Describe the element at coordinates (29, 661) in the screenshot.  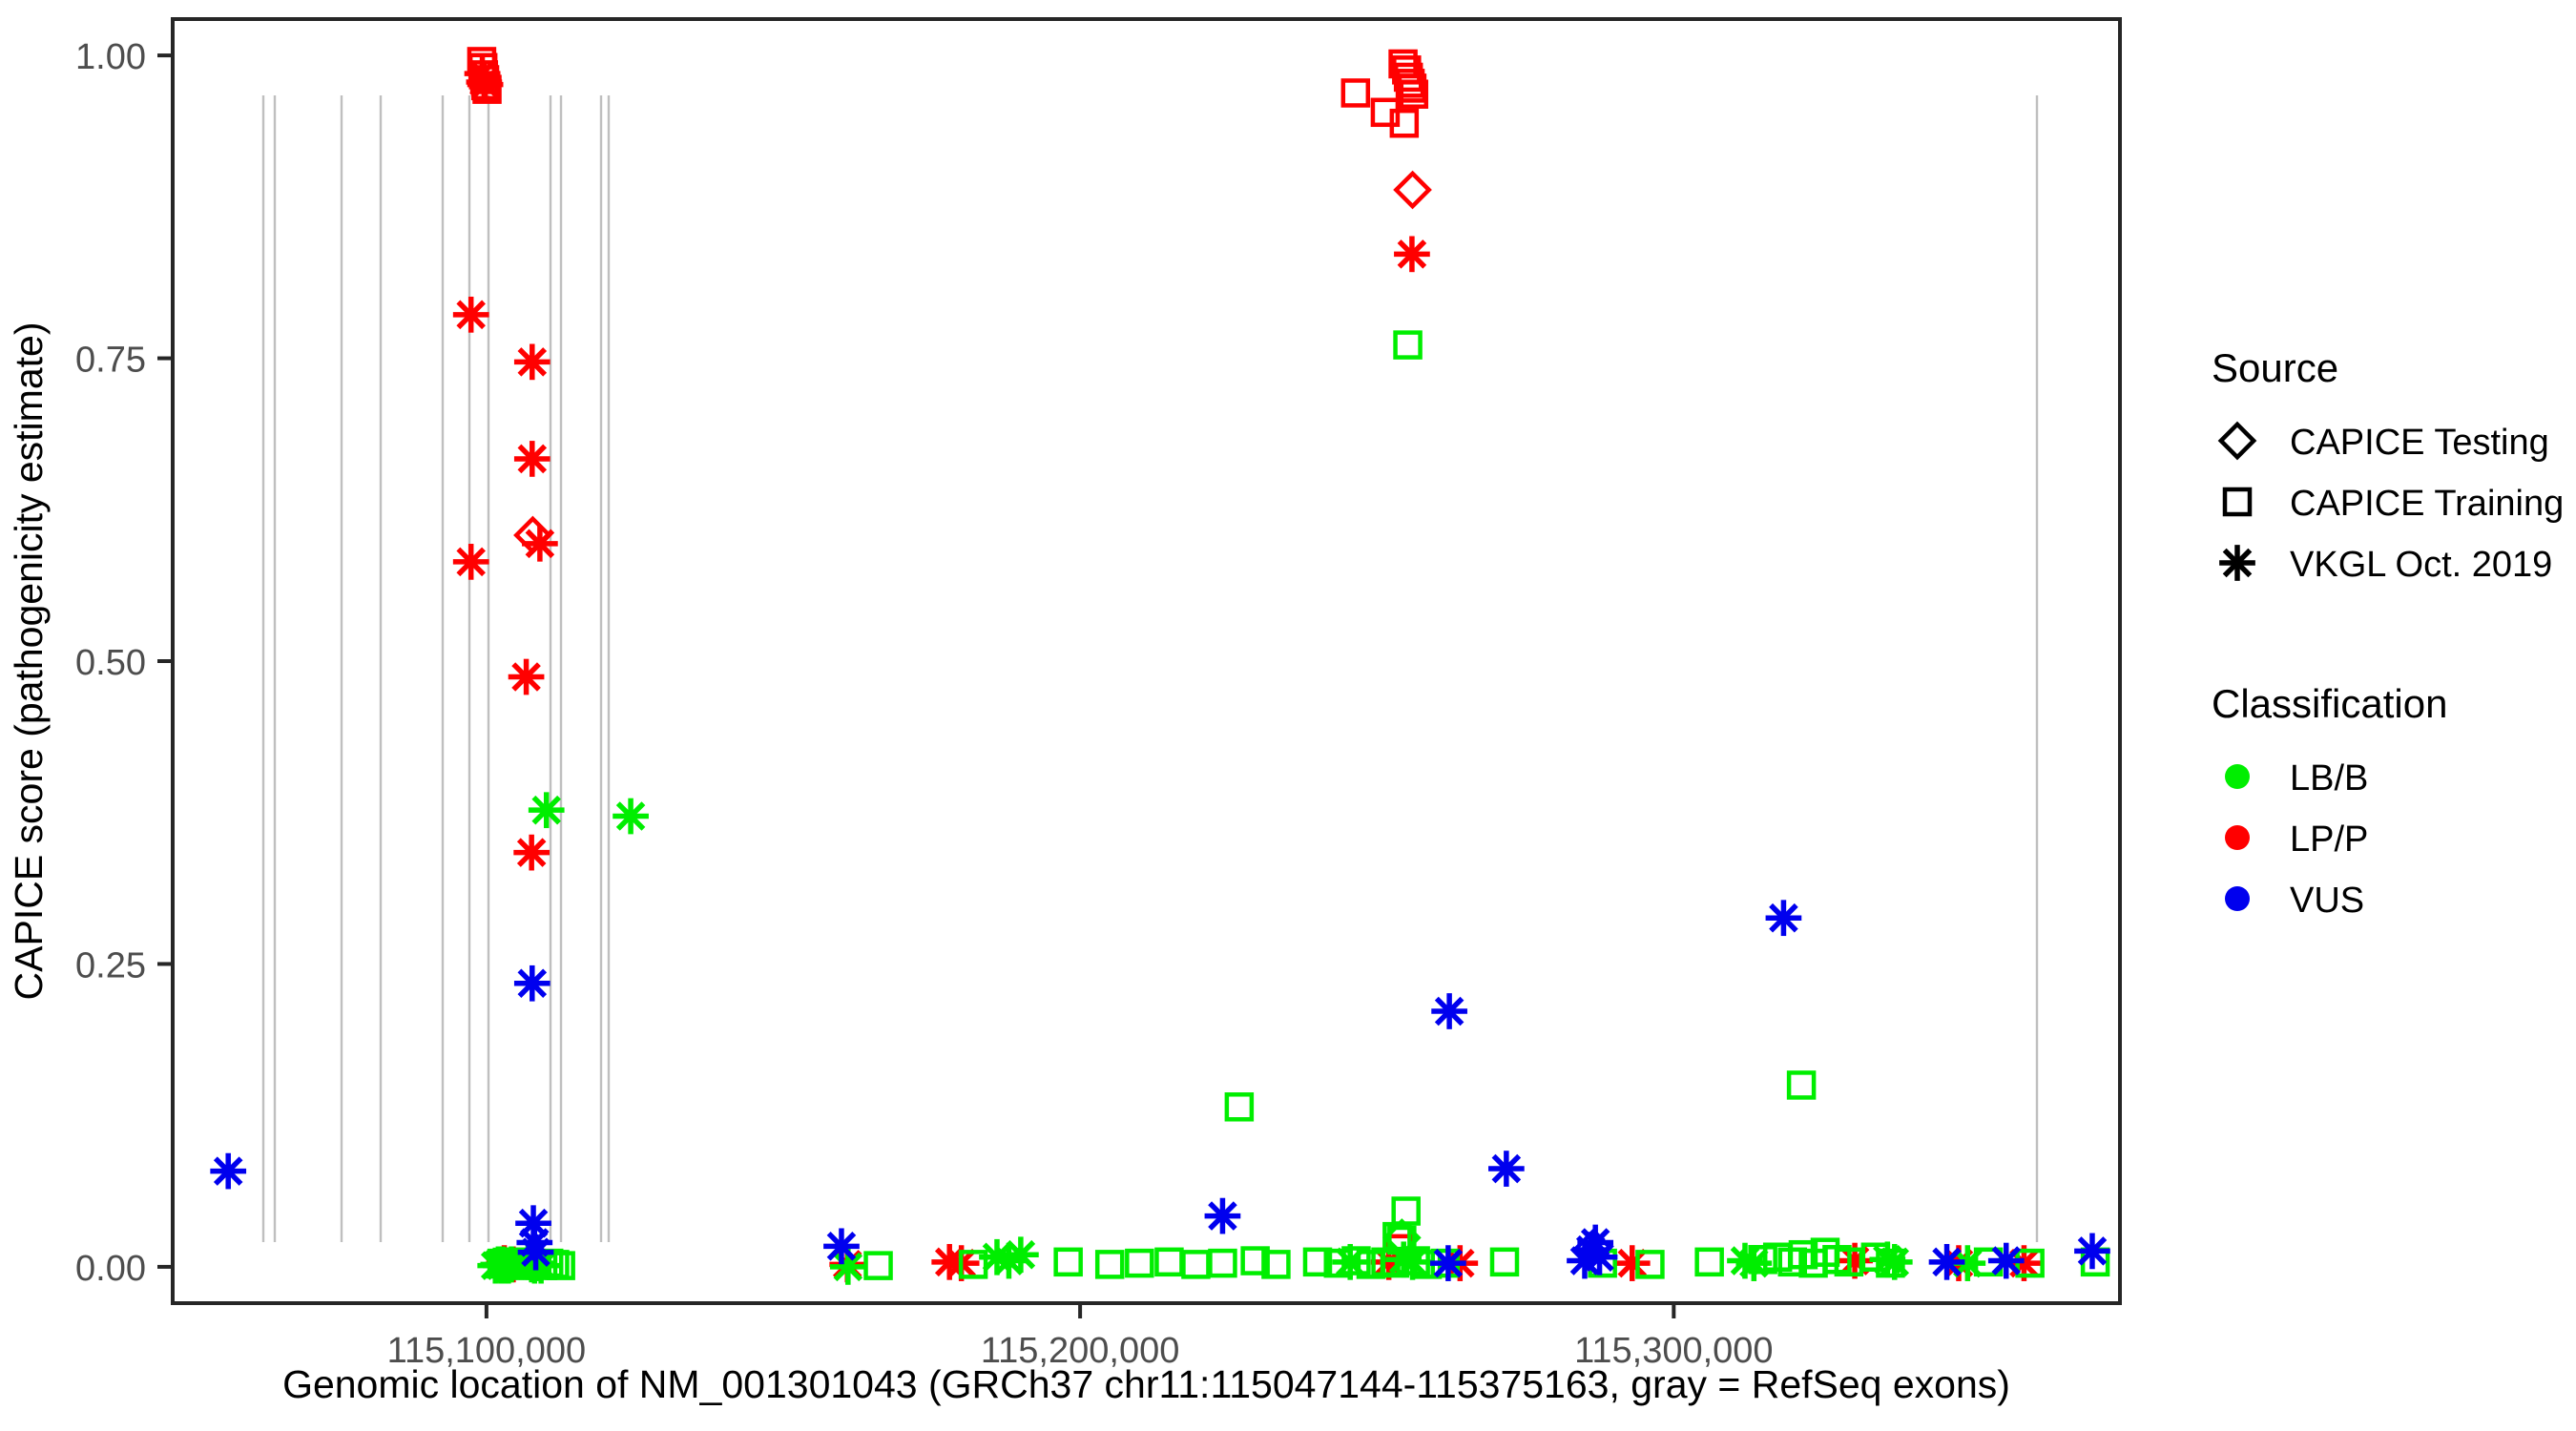
I see `y-axis-title: CAPICE score (pathogenicity estimate)` at that location.